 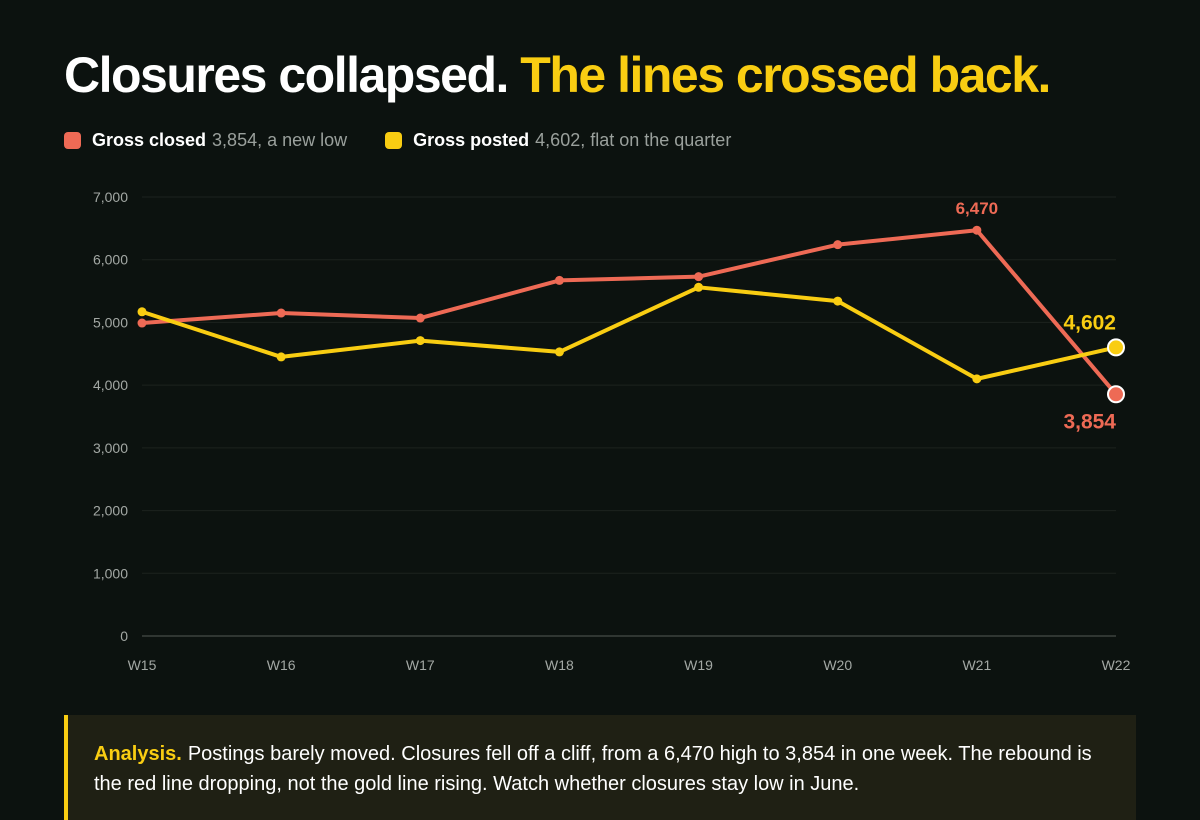 What do you see at coordinates (1116, 665) in the screenshot?
I see `x-tick-label: W22` at bounding box center [1116, 665].